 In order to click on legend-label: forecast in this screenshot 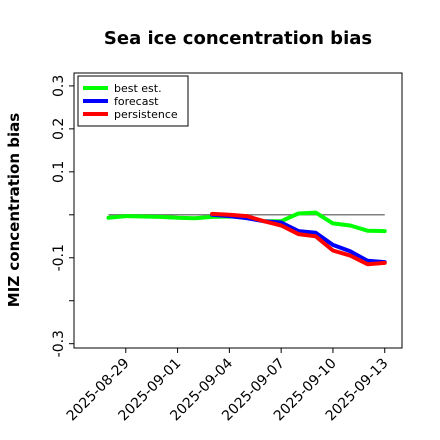, I will do `click(136, 101)`.